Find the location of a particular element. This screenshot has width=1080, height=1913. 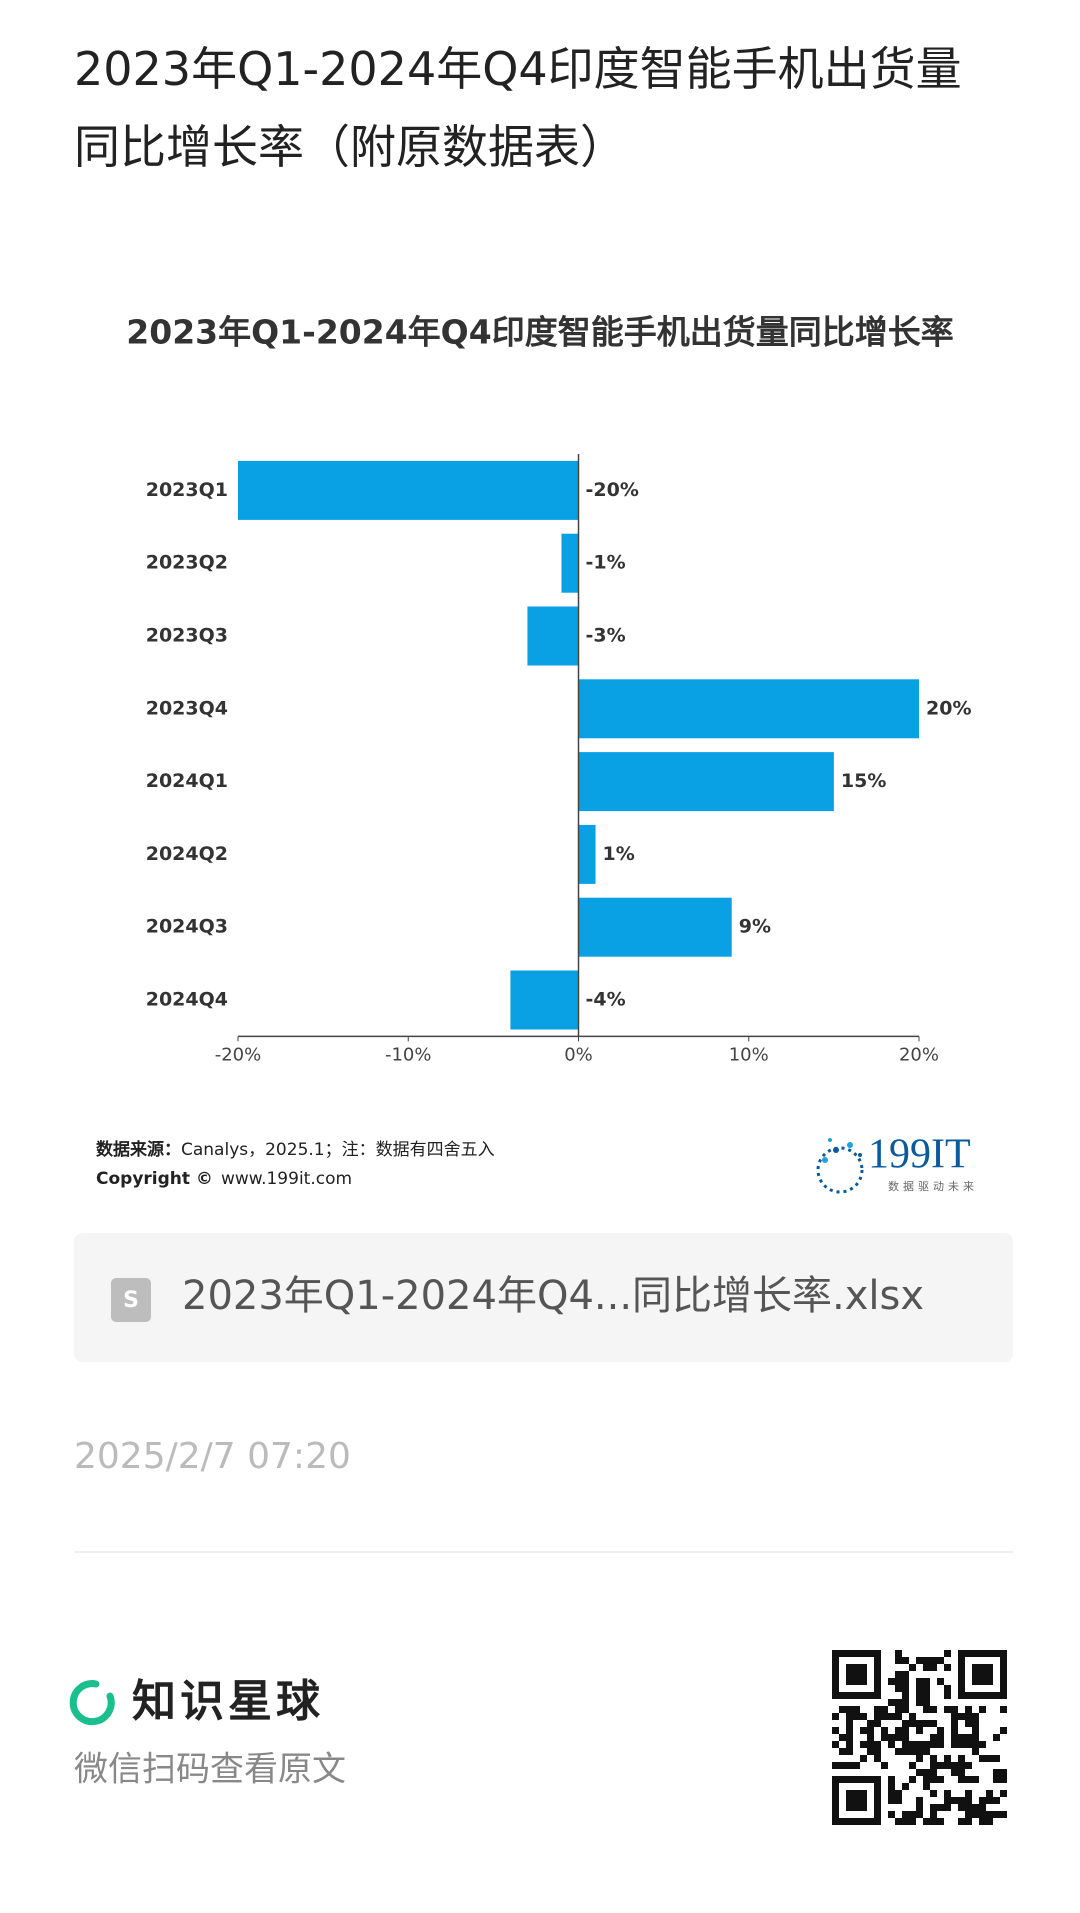

y-tick-label: 2024Q2 is located at coordinates (187, 854).